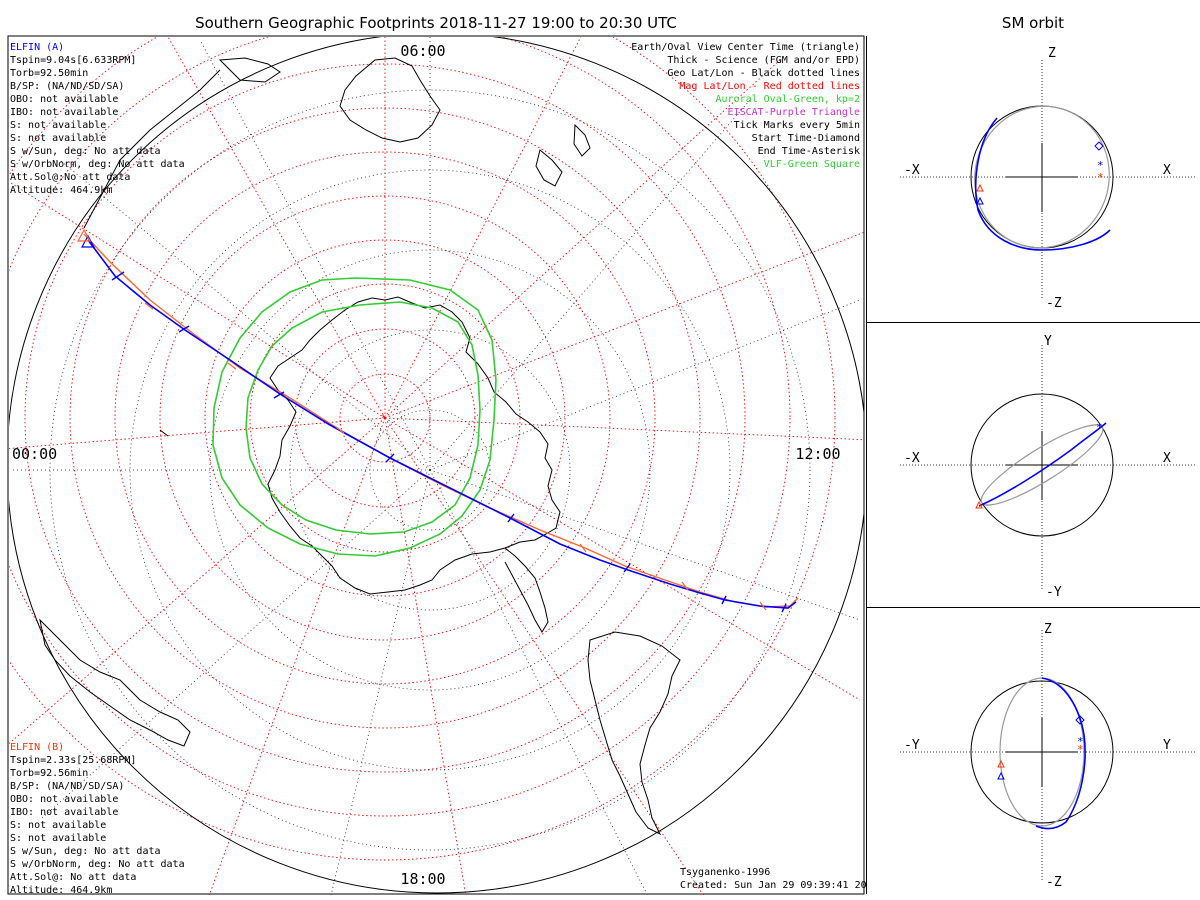 This screenshot has height=900, width=1200. I want to click on orbit-panel-xy: Y -Y -X X *, so click(1048, 467).